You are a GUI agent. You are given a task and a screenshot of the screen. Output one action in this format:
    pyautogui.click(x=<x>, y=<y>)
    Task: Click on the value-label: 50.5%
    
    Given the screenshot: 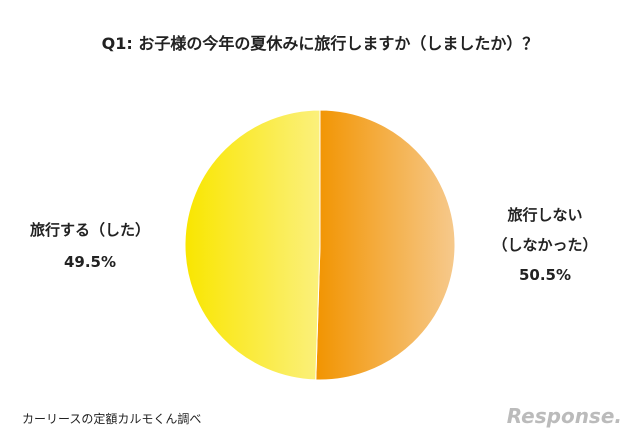 What is the action you would take?
    pyautogui.click(x=545, y=275)
    